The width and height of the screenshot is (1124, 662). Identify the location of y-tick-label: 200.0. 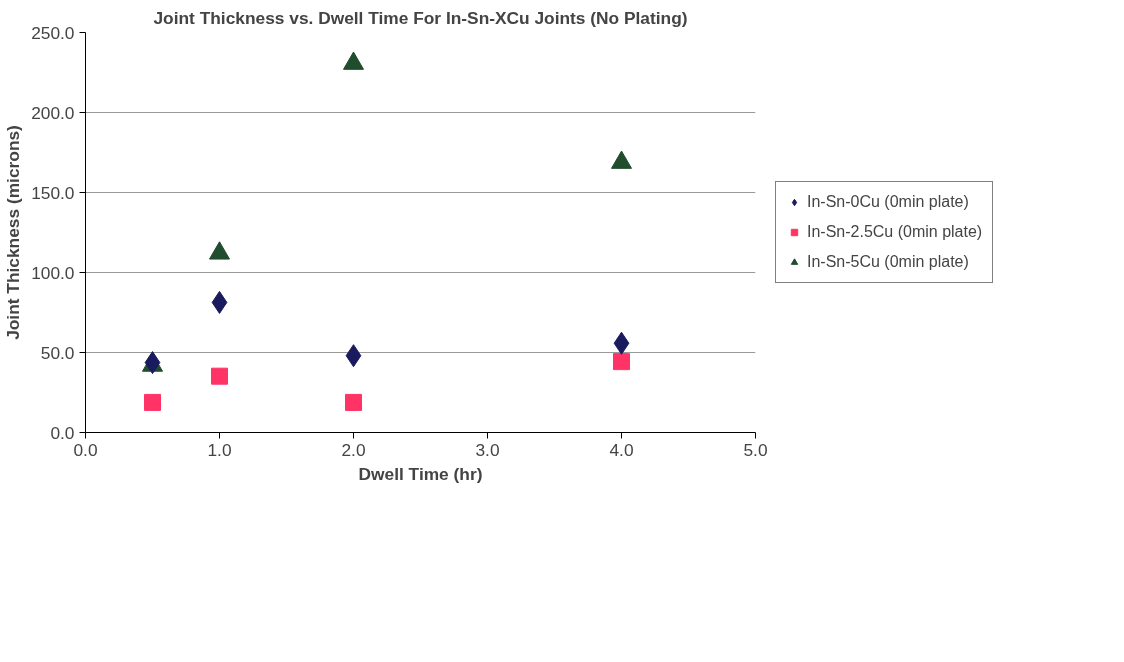
(53, 112).